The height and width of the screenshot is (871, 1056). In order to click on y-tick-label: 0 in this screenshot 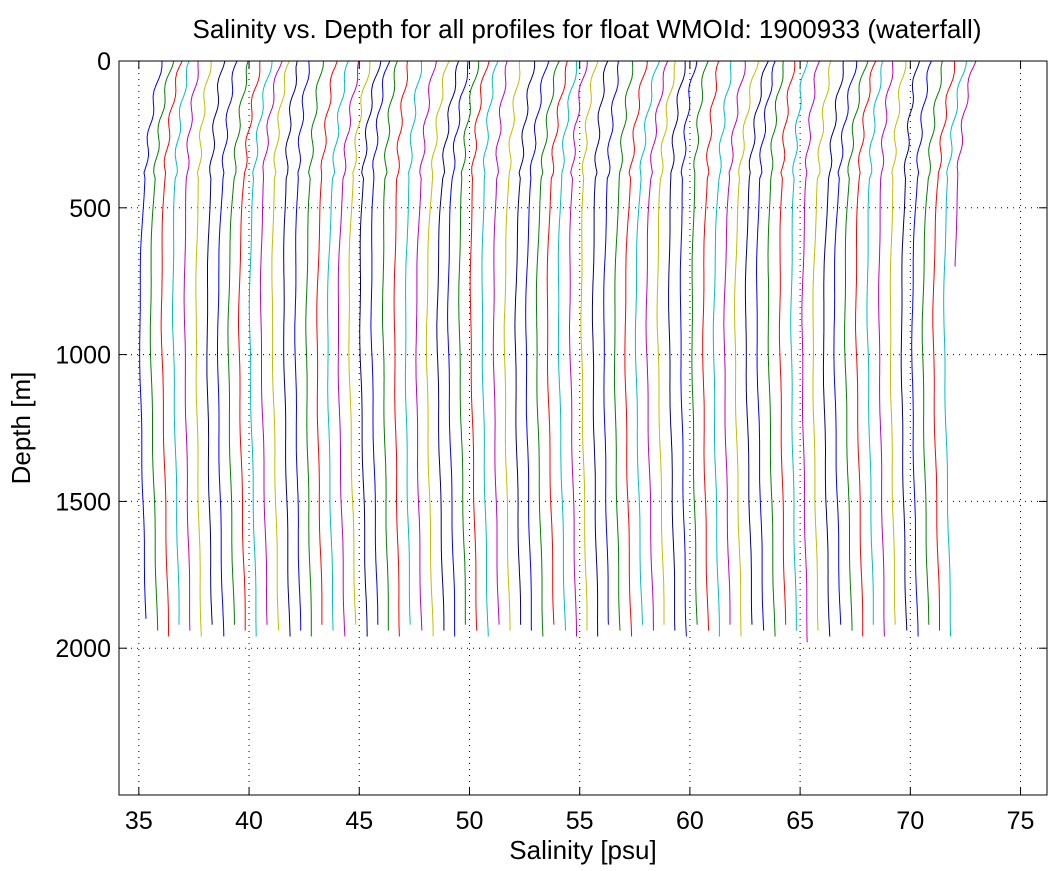, I will do `click(104, 62)`.